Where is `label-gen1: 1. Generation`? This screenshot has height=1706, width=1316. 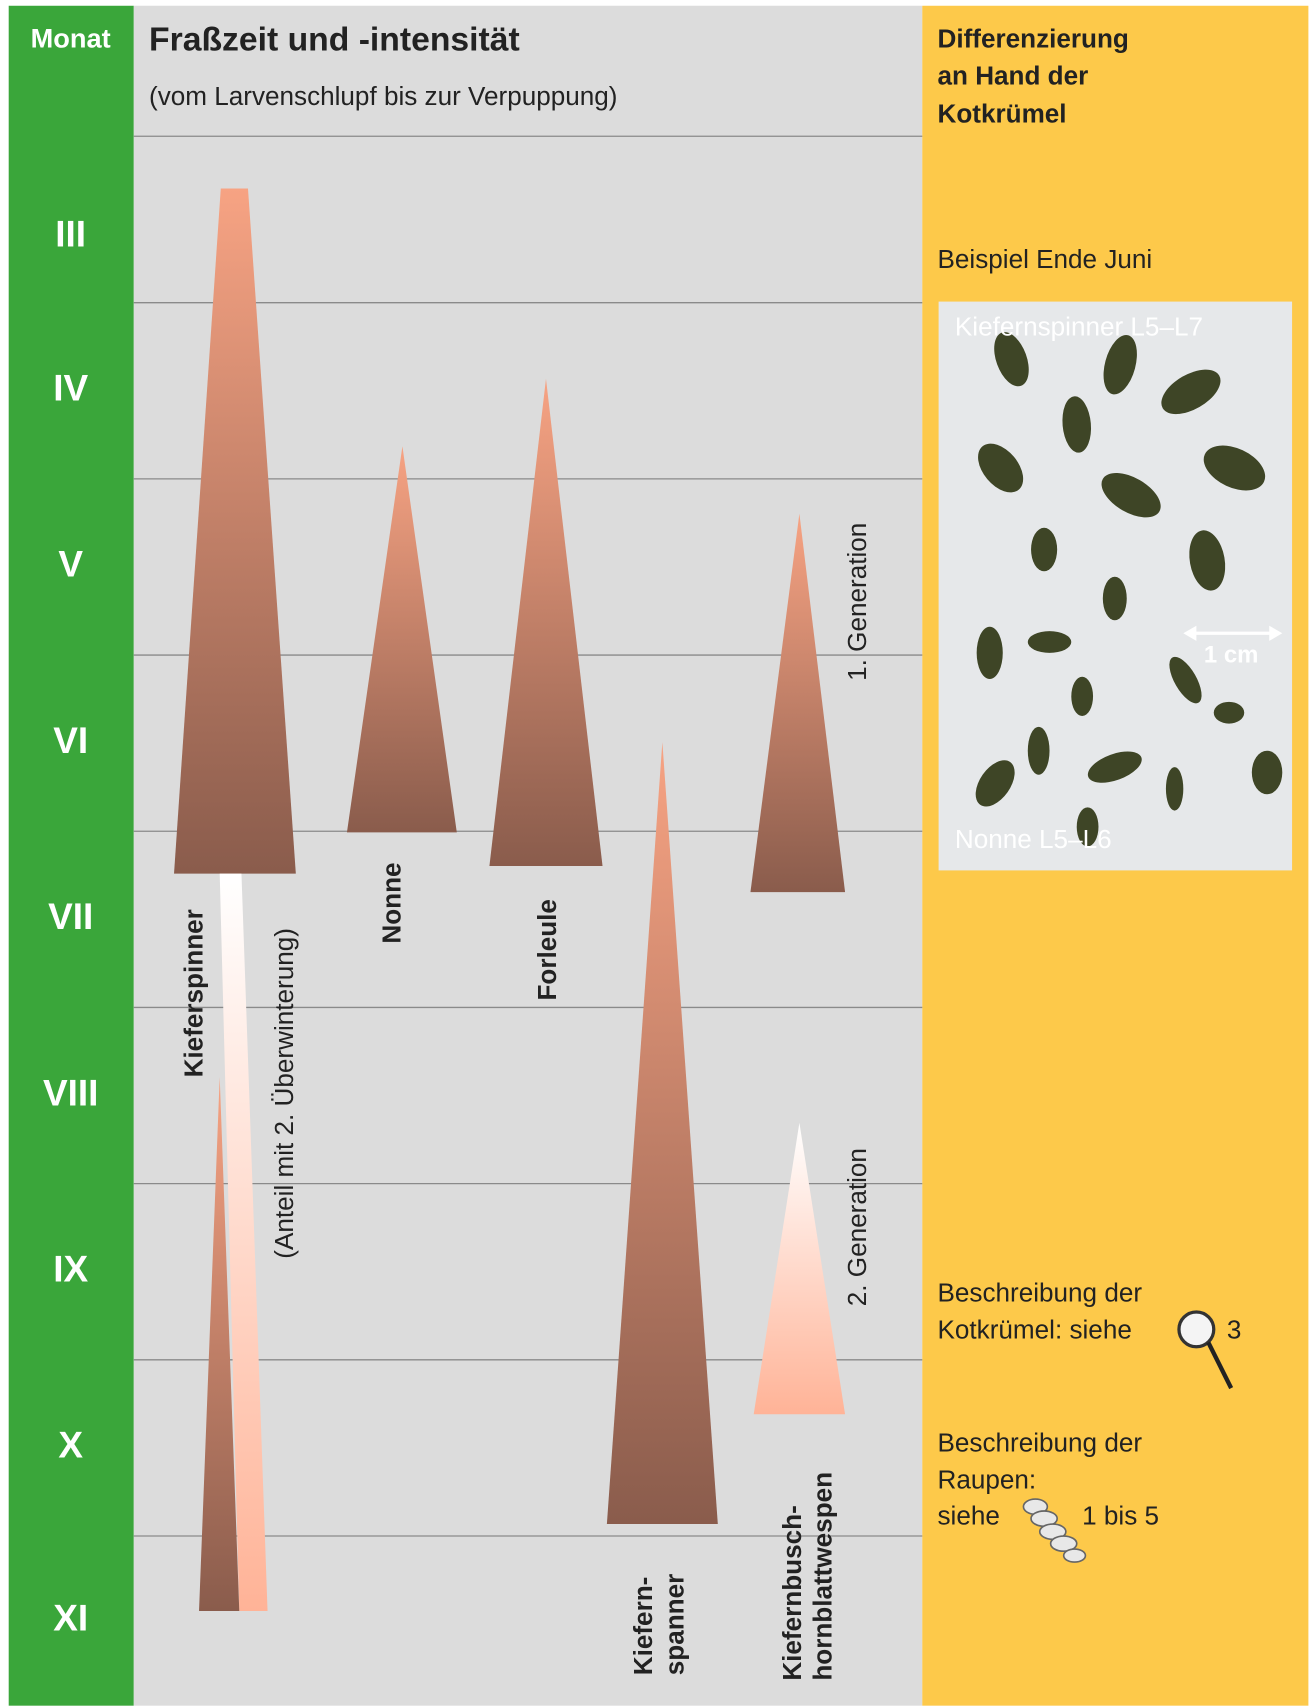 label-gen1: 1. Generation is located at coordinates (857, 602).